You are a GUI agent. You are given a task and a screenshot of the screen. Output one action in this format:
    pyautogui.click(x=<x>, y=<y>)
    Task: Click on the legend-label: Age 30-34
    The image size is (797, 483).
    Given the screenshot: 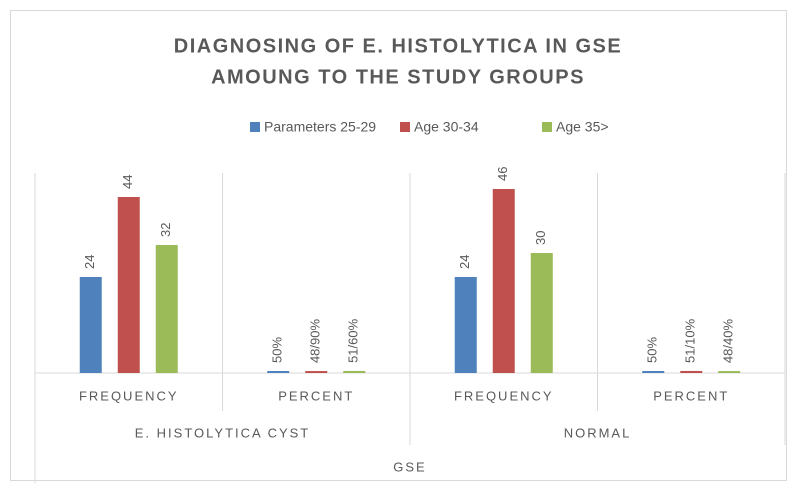 What is the action you would take?
    pyautogui.click(x=446, y=127)
    